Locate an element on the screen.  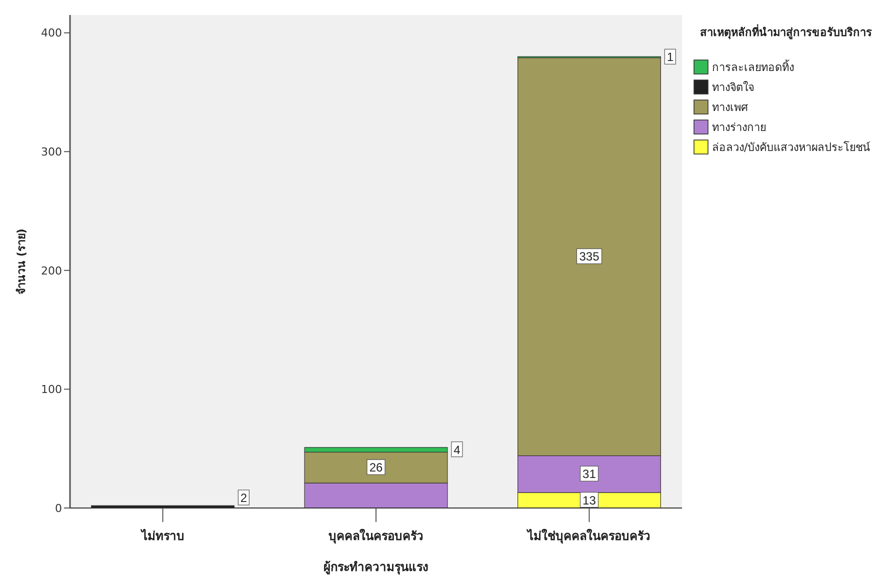
data-label: 1 is located at coordinates (670, 57).